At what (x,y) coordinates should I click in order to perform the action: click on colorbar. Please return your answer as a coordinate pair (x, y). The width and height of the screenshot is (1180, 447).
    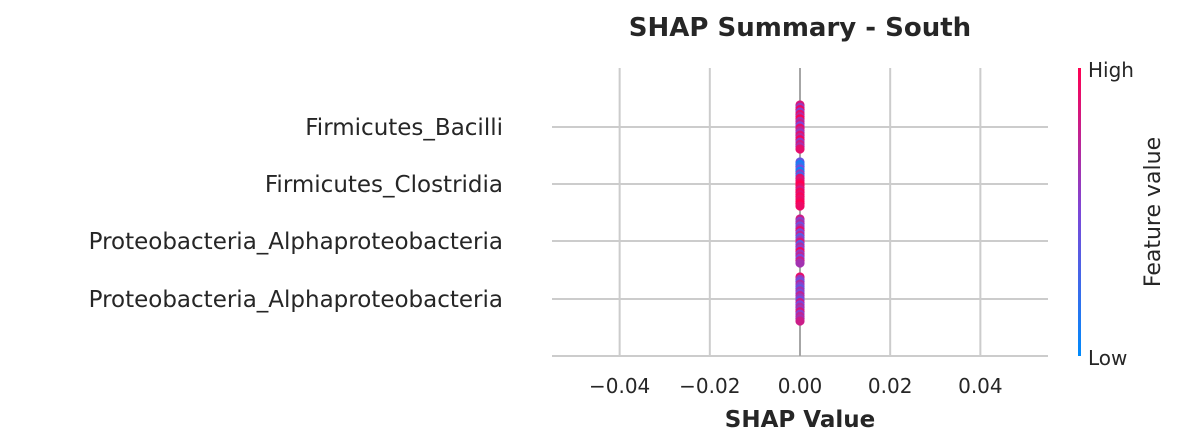
    Looking at the image, I should click on (1079, 212).